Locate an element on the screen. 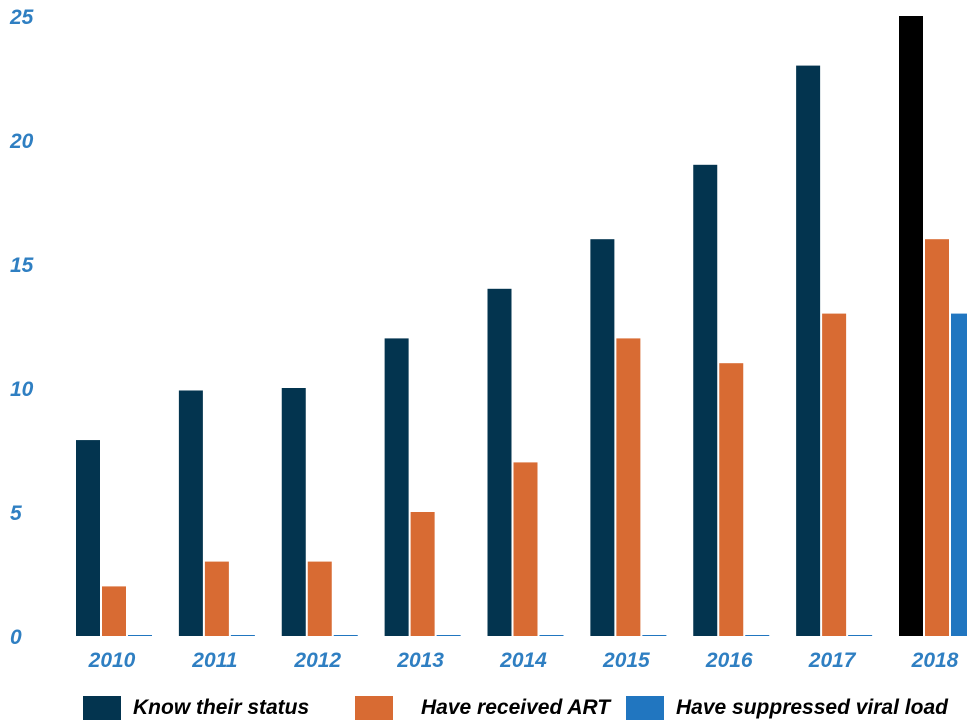 The height and width of the screenshot is (723, 967). legend-item-received-art: Have received ART is located at coordinates (482, 707).